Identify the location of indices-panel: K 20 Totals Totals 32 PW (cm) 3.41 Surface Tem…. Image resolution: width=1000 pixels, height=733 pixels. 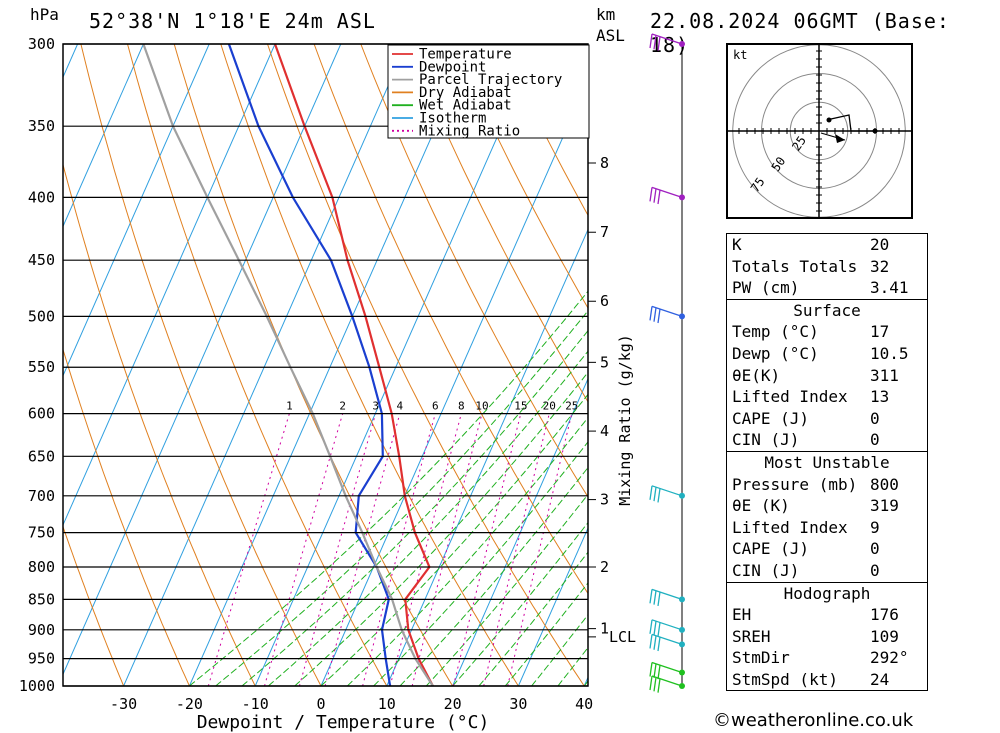
(827, 462).